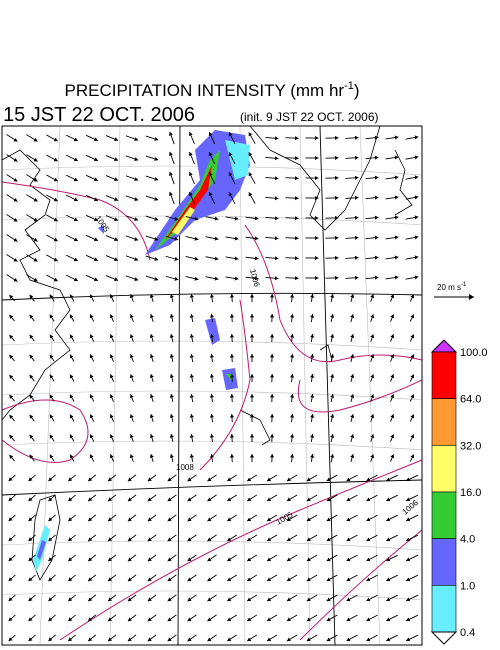 The image size is (500, 650). I want to click on reference-vector-label: 20 m s-1, so click(452, 287).